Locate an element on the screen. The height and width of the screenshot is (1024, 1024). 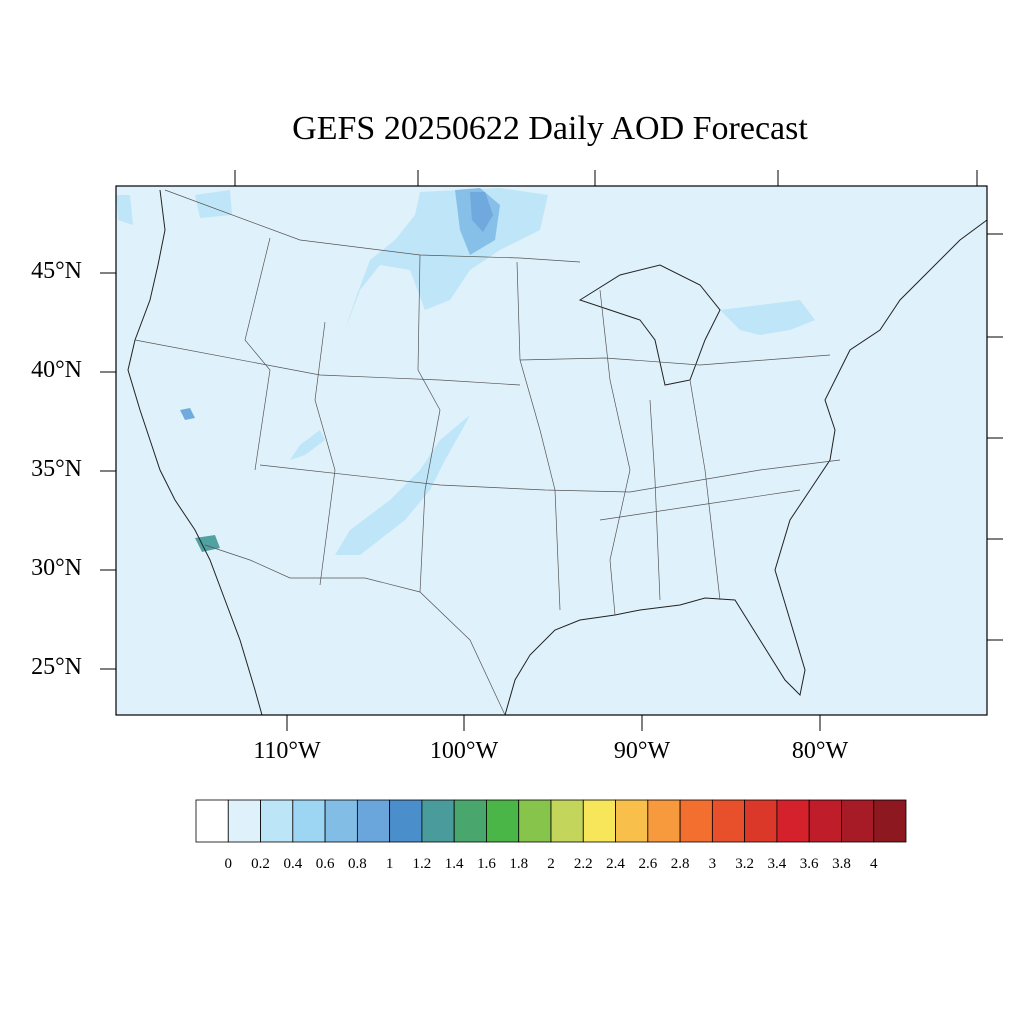
lat-label-25: 25°N is located at coordinates (56, 667).